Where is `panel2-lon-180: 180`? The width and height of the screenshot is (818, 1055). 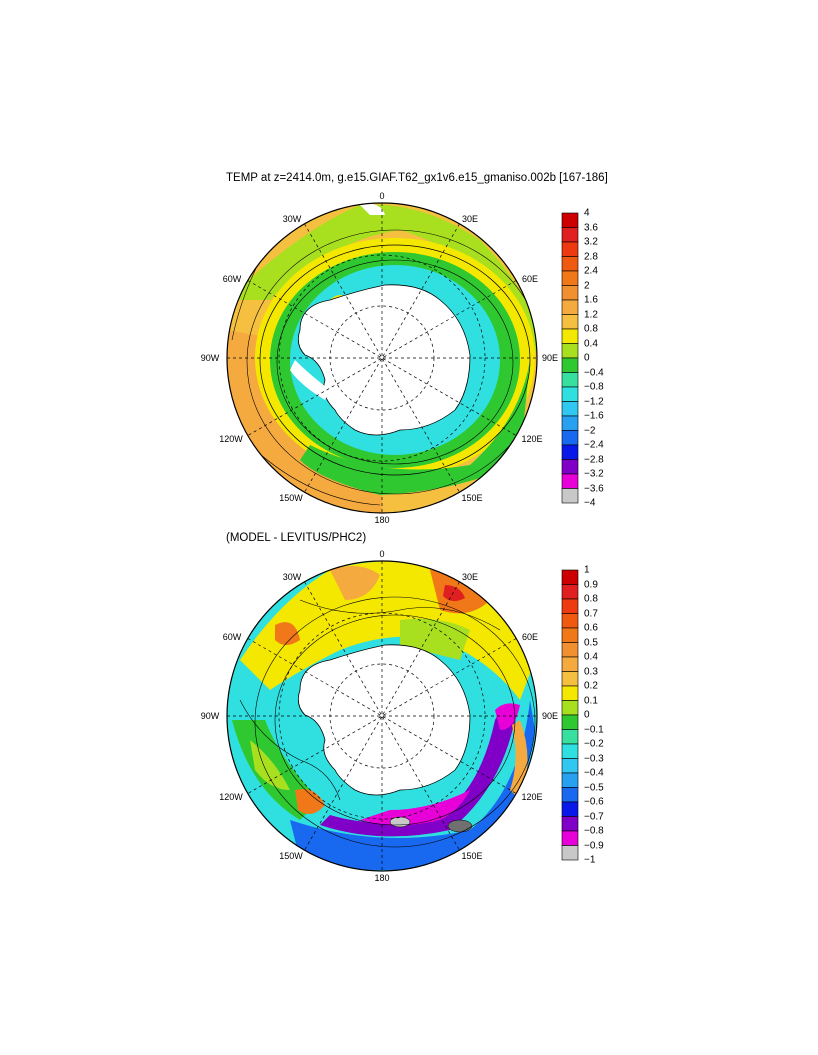 panel2-lon-180: 180 is located at coordinates (382, 878).